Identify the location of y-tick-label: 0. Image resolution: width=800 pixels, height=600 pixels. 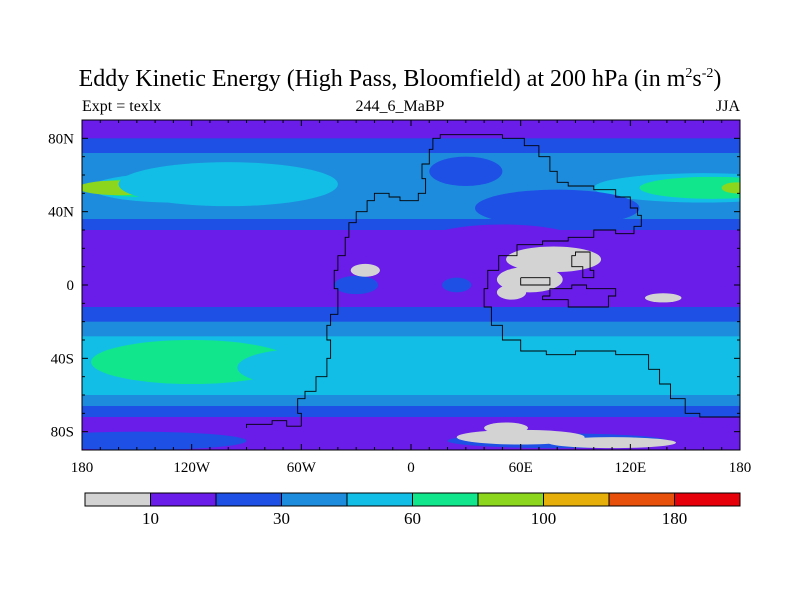
(71, 286).